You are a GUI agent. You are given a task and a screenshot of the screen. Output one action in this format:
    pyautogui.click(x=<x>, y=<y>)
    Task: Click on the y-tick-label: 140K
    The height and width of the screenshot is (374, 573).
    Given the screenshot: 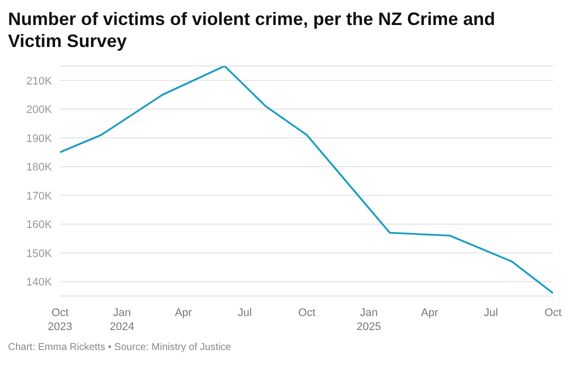 What is the action you would take?
    pyautogui.click(x=39, y=282)
    